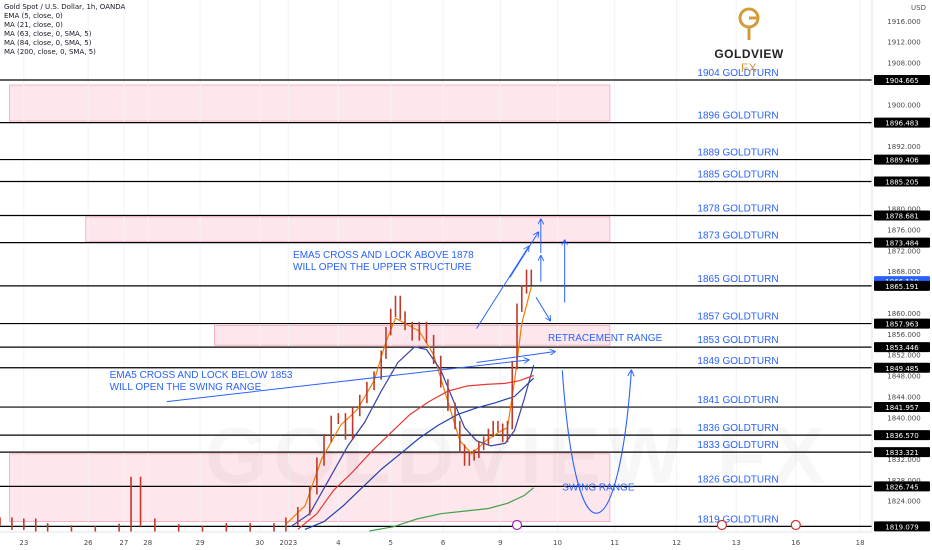 The height and width of the screenshot is (550, 932). I want to click on legend-title: Gold Spot / U.S. Dollar, 1h, OANDA, so click(65, 7).